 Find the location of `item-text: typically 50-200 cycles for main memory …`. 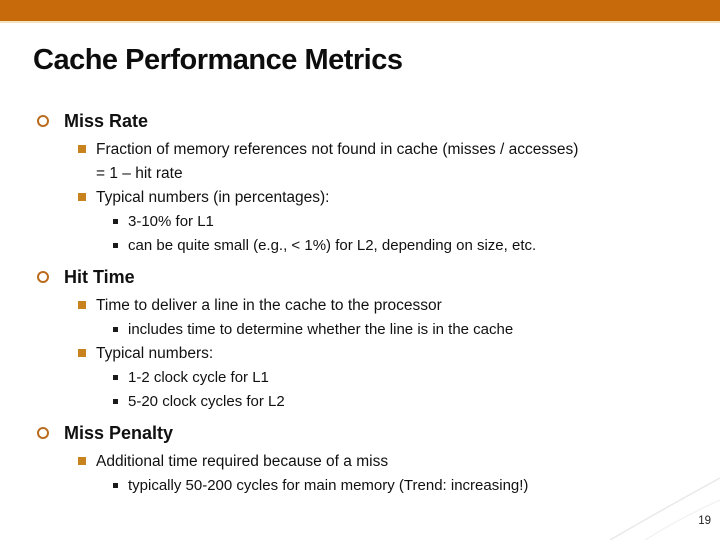

item-text: typically 50-200 cycles for main memory … is located at coordinates (328, 485).